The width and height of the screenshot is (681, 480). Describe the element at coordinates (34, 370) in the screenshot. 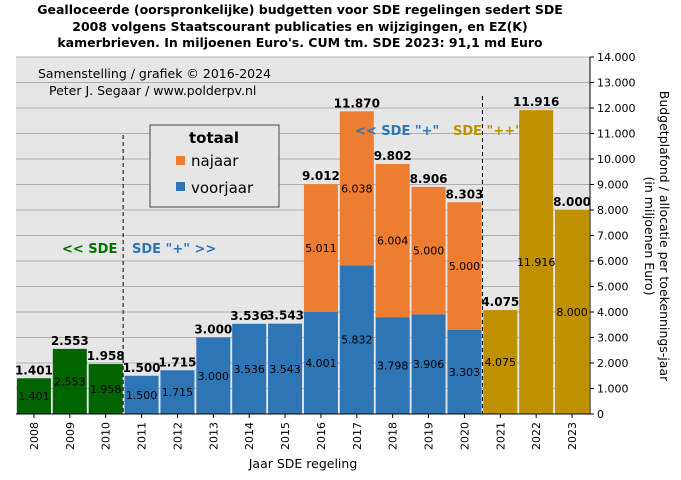

I see `bar-total-label: 1.401` at that location.